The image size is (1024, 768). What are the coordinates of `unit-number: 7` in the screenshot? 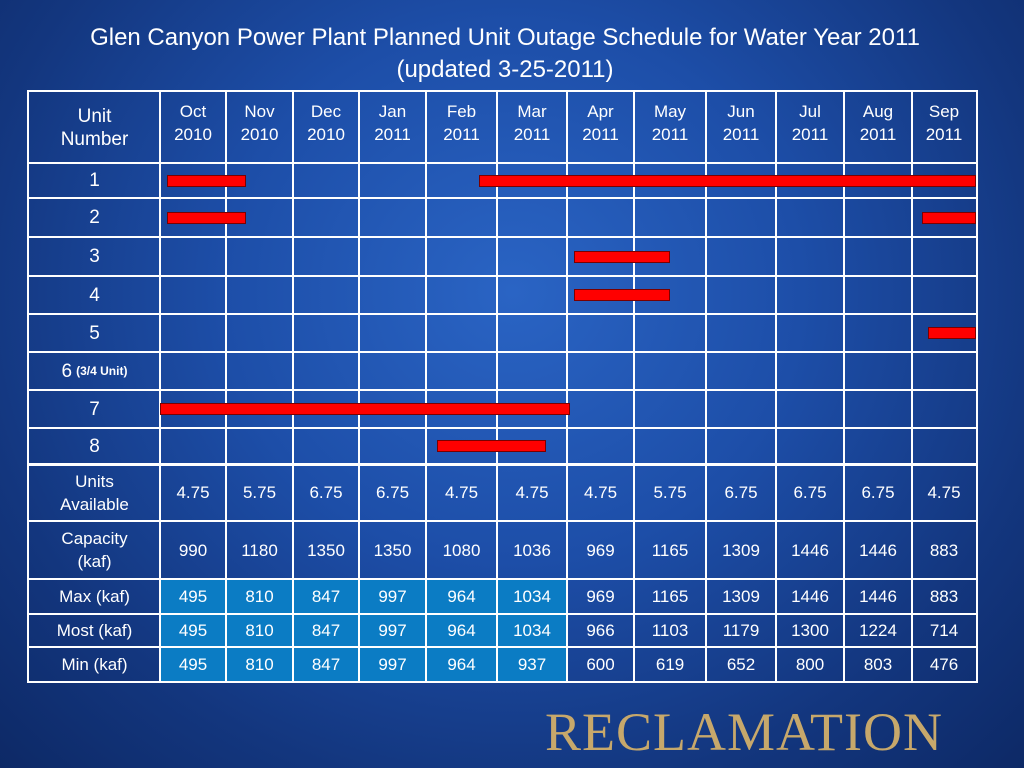 It's located at (94, 409).